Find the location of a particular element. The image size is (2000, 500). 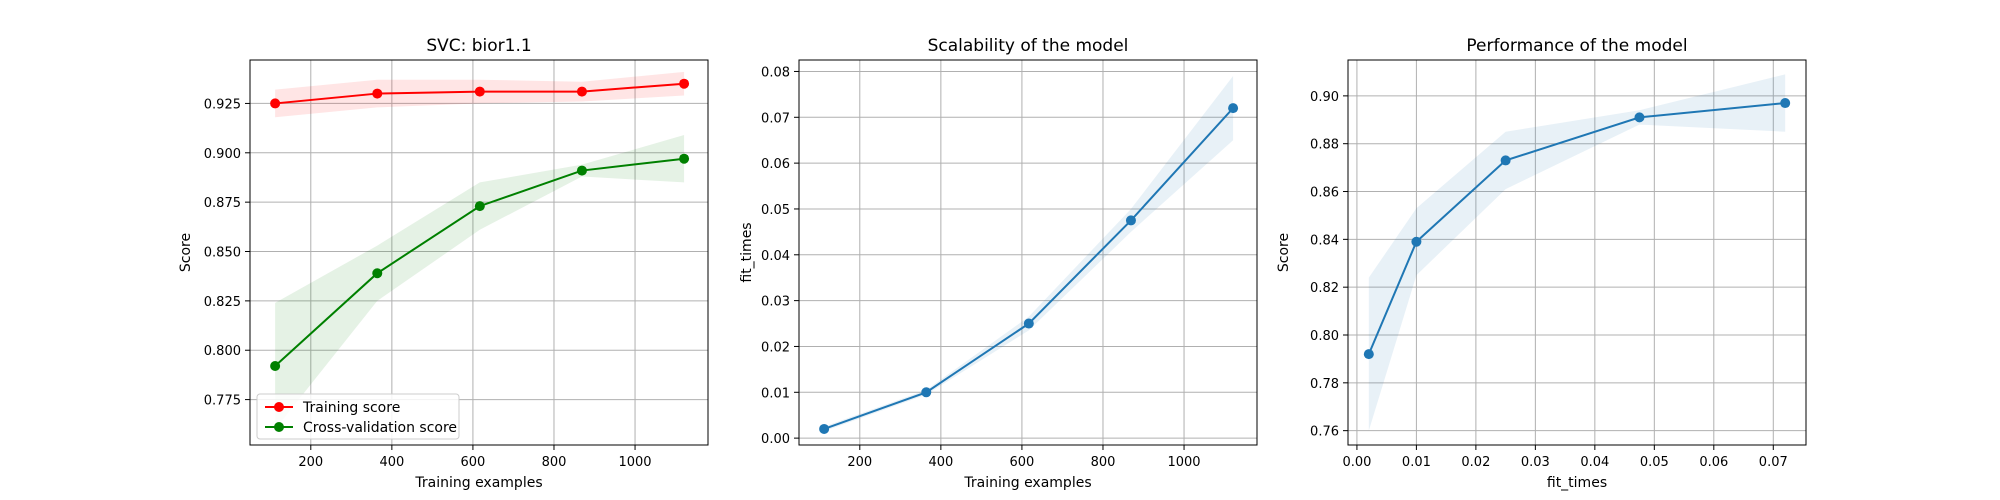

y-tick-label: 0.775 is located at coordinates (222, 401).